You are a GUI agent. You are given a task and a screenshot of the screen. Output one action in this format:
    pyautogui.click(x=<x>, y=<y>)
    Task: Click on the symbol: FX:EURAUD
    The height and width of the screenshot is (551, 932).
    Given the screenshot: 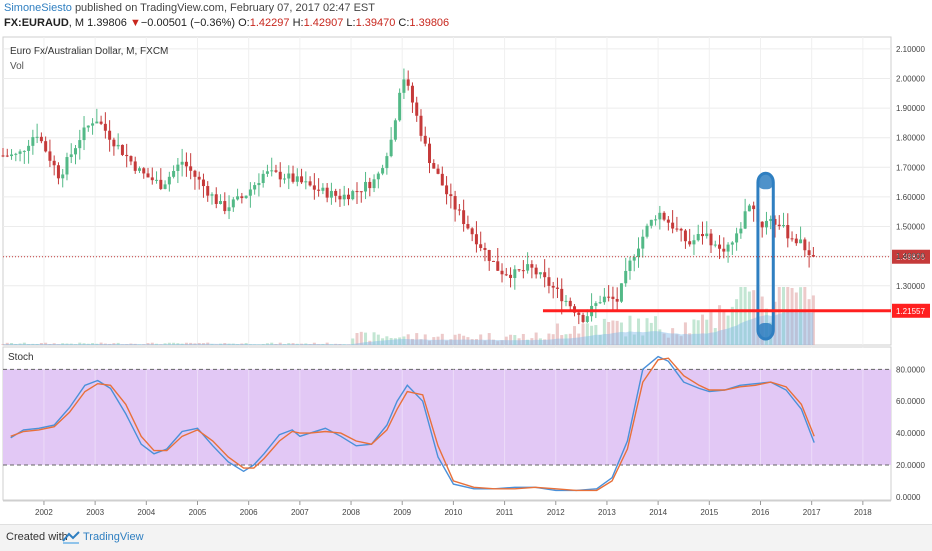 What is the action you would take?
    pyautogui.click(x=36, y=23)
    